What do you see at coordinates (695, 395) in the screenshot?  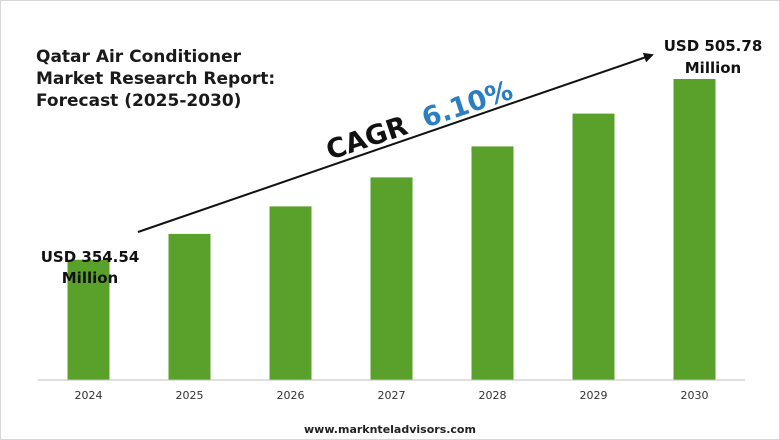 I see `x-tick-2030: 2030` at bounding box center [695, 395].